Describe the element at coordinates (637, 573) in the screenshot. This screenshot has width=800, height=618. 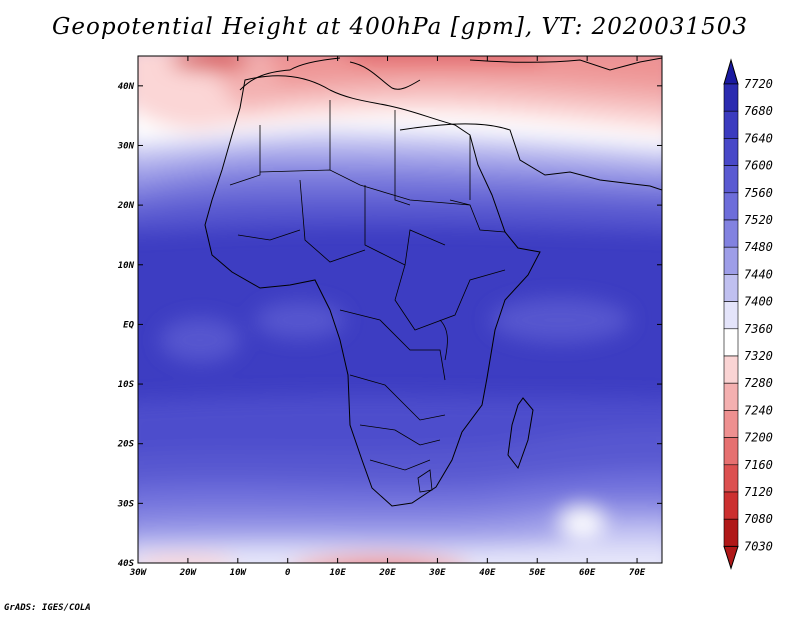
I see `lon-label: 70E` at that location.